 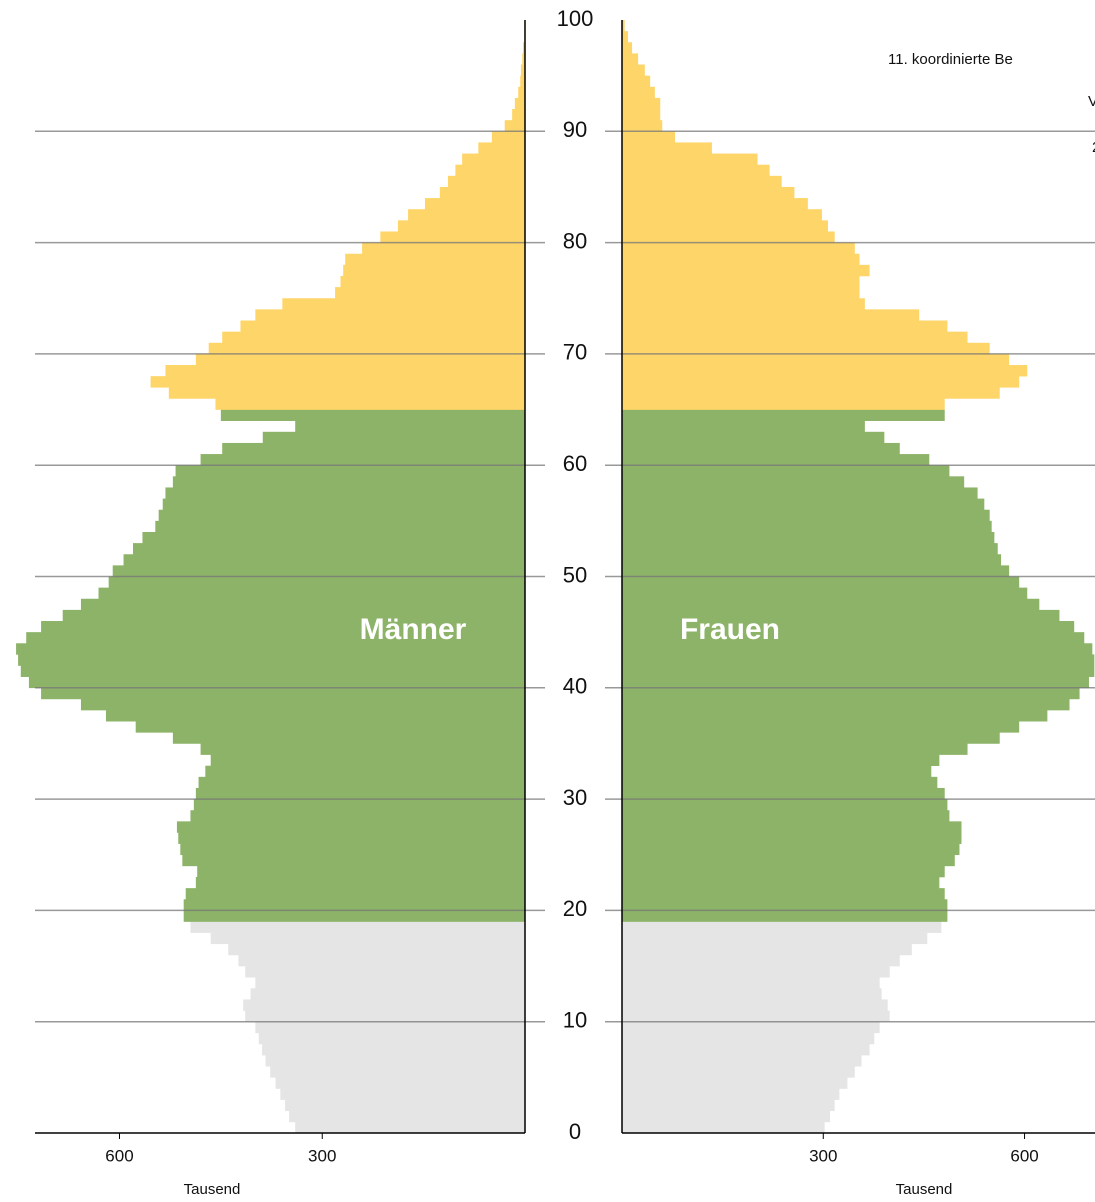 What do you see at coordinates (924, 1189) in the screenshot?
I see `x-axis-label: Tausend` at bounding box center [924, 1189].